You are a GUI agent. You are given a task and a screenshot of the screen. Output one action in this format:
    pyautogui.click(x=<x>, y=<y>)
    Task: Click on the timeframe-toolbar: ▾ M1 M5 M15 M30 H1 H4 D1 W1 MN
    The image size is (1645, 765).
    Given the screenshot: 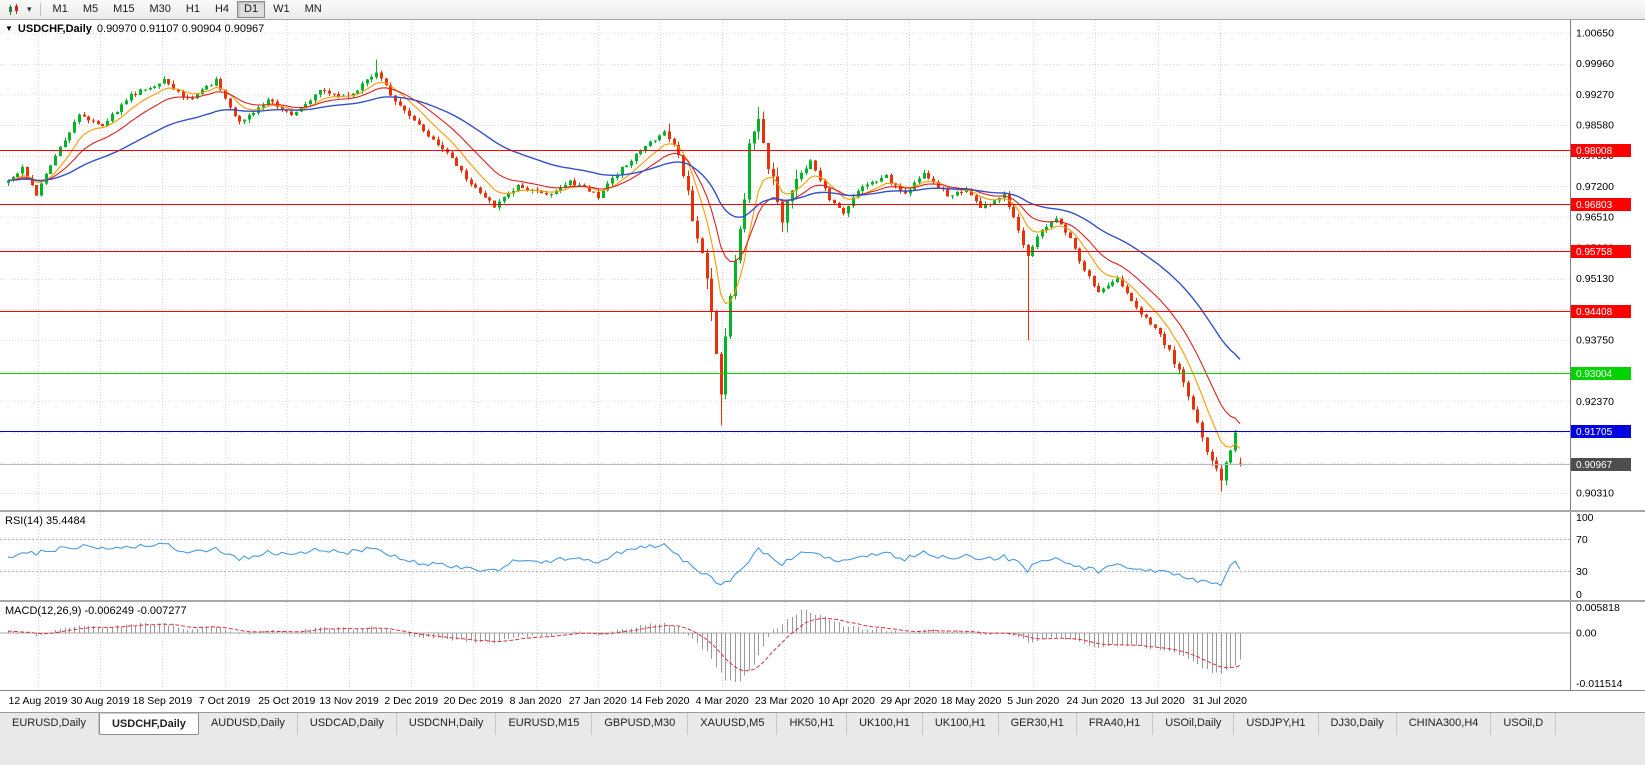 What is the action you would take?
    pyautogui.click(x=822, y=10)
    